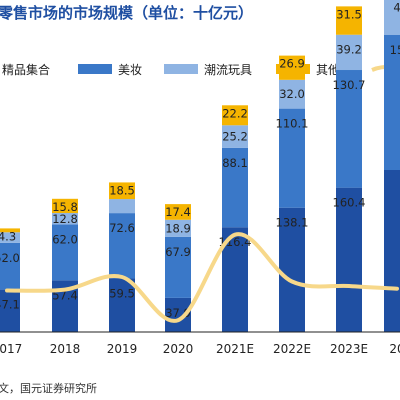 This screenshot has height=400, width=400. Describe the element at coordinates (235, 163) in the screenshot. I see `data-label-beauty: 88.1` at that location.